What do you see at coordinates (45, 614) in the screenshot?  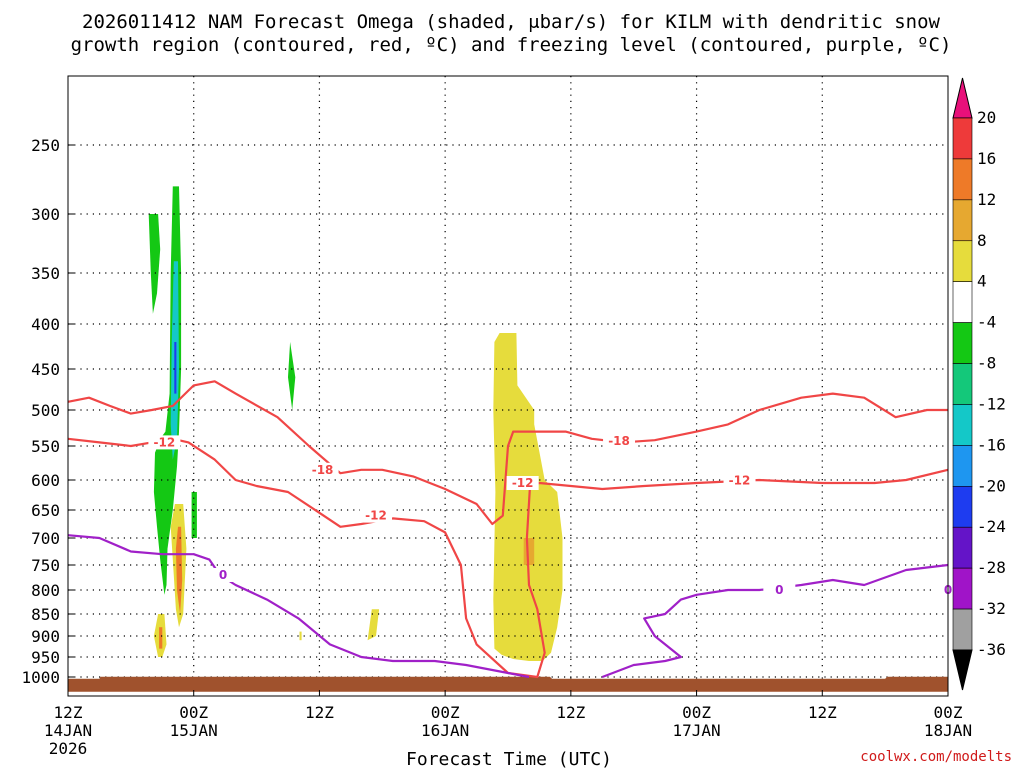 I see `y-tick-label-850: 850` at bounding box center [45, 614].